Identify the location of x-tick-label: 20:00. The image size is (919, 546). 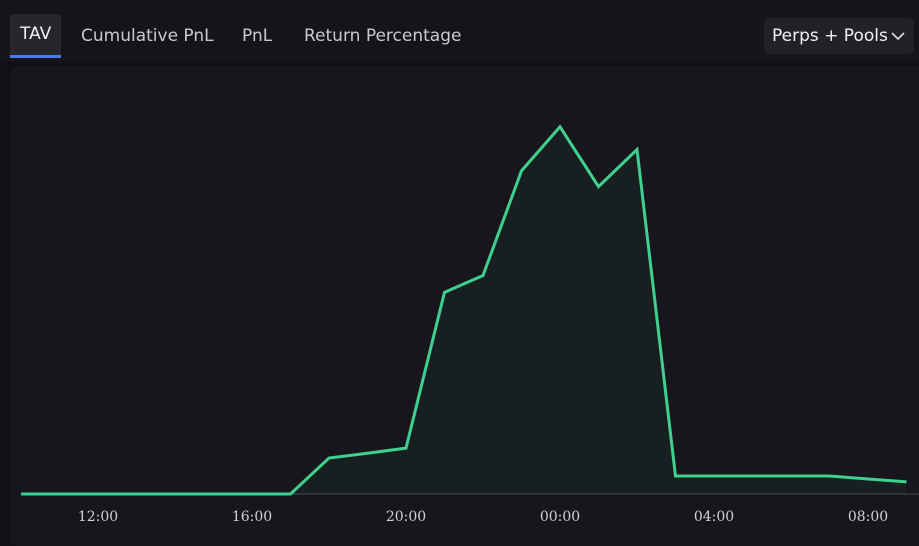
(406, 517).